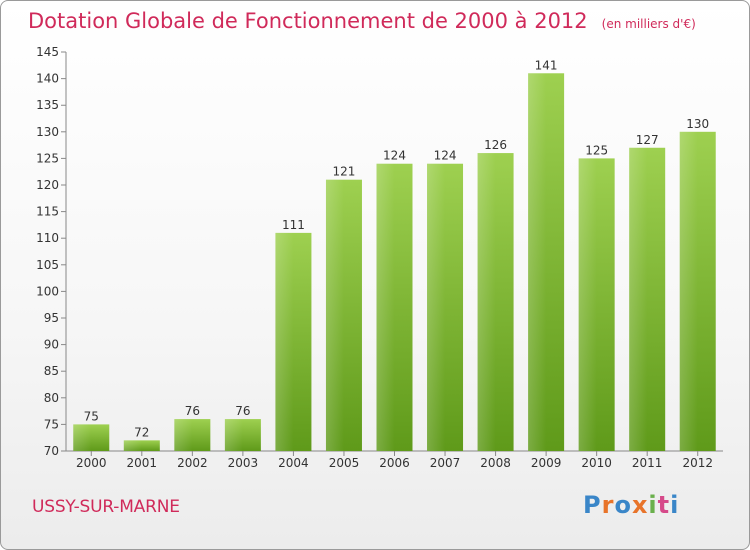 The width and height of the screenshot is (750, 550). I want to click on y-tick-label: 130, so click(47, 132).